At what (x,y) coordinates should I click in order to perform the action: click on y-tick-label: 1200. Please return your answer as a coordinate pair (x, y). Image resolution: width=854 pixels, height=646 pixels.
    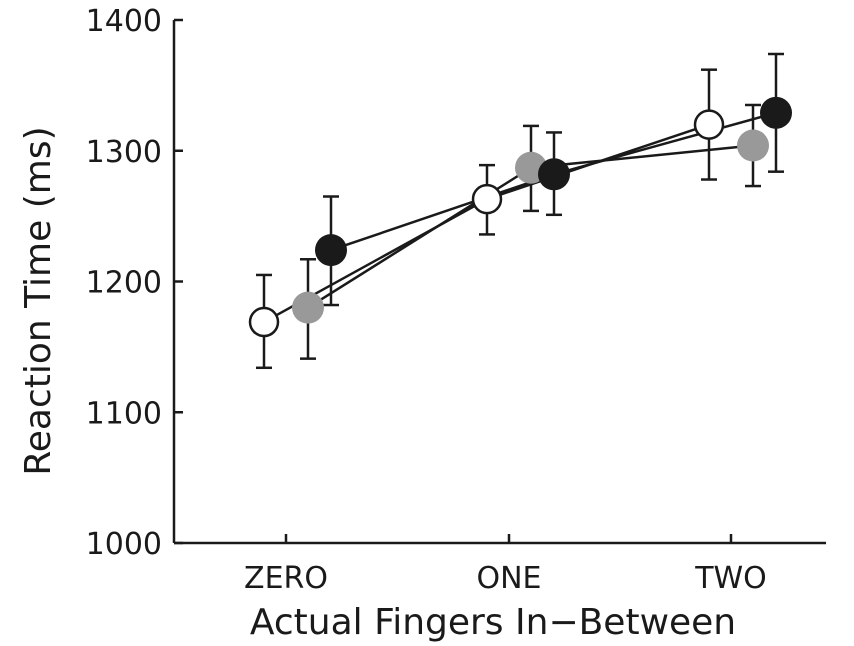
    Looking at the image, I should click on (124, 283).